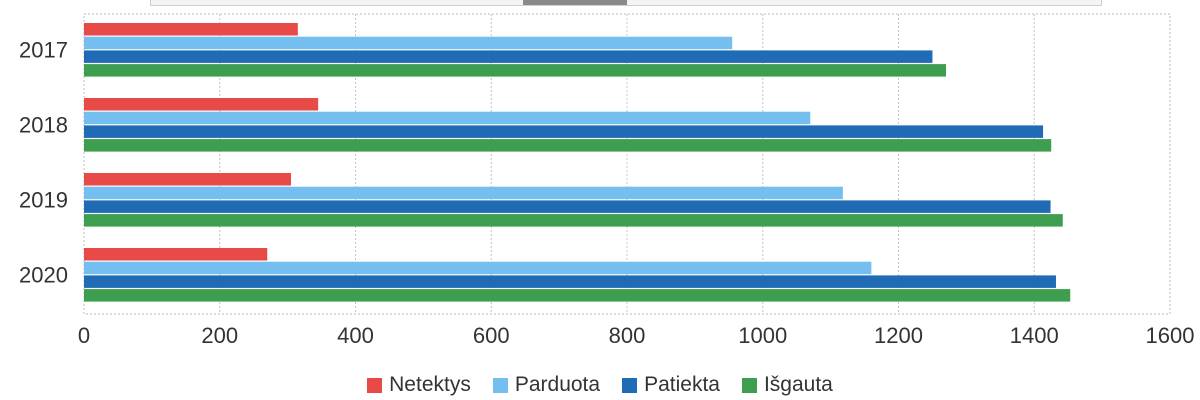 Image resolution: width=1200 pixels, height=400 pixels. What do you see at coordinates (355, 335) in the screenshot?
I see `x-tick-label: 400` at bounding box center [355, 335].